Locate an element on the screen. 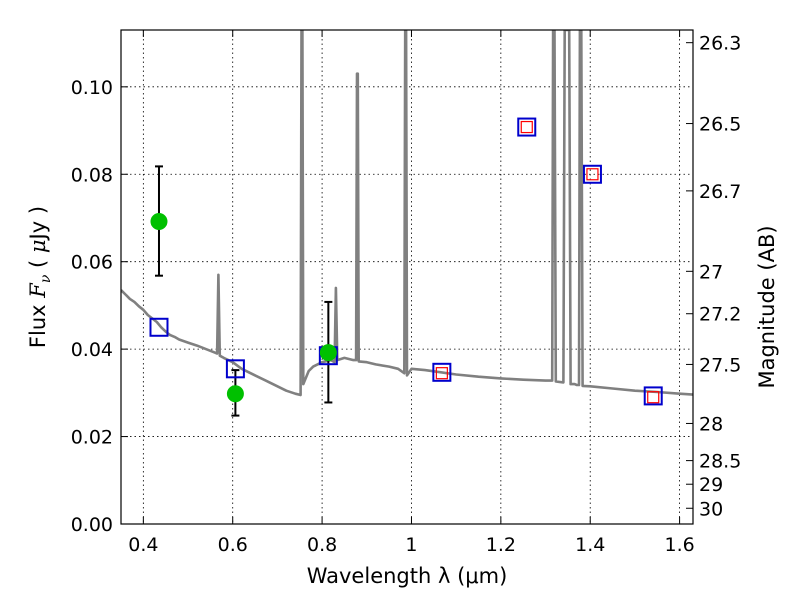 Image resolution: width=800 pixels, height=600 pixels. x-tick-label: 1.6 is located at coordinates (679, 545).